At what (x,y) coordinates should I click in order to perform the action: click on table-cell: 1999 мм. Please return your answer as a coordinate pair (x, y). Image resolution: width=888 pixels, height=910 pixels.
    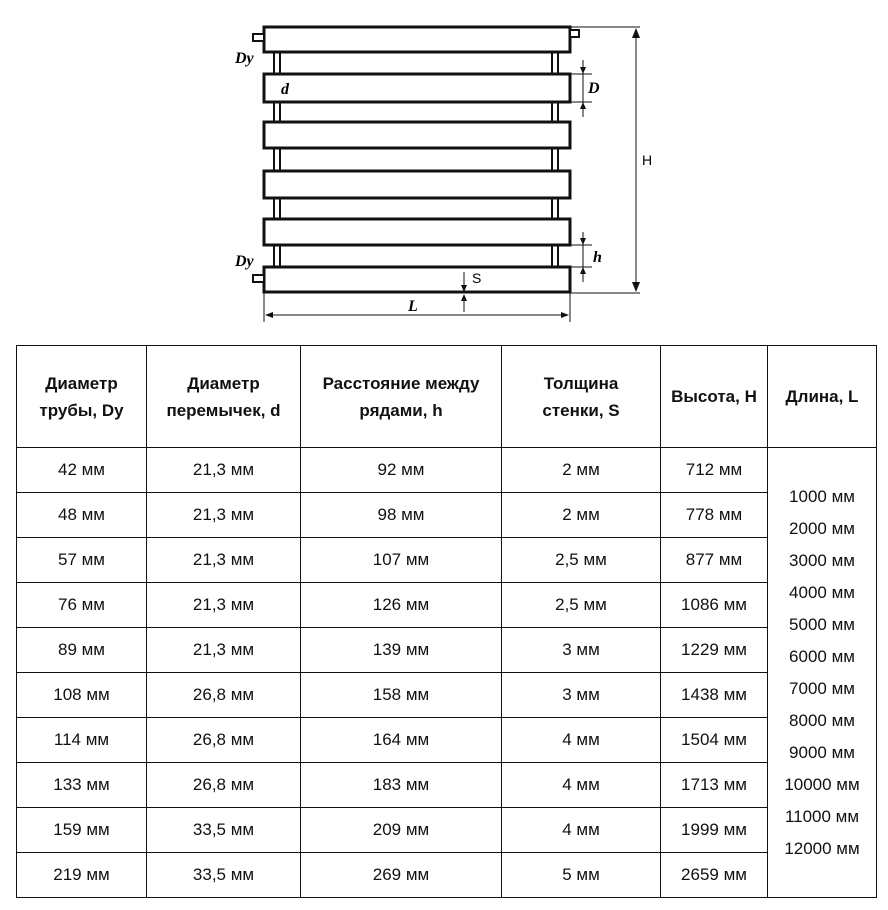
    Looking at the image, I should click on (714, 830).